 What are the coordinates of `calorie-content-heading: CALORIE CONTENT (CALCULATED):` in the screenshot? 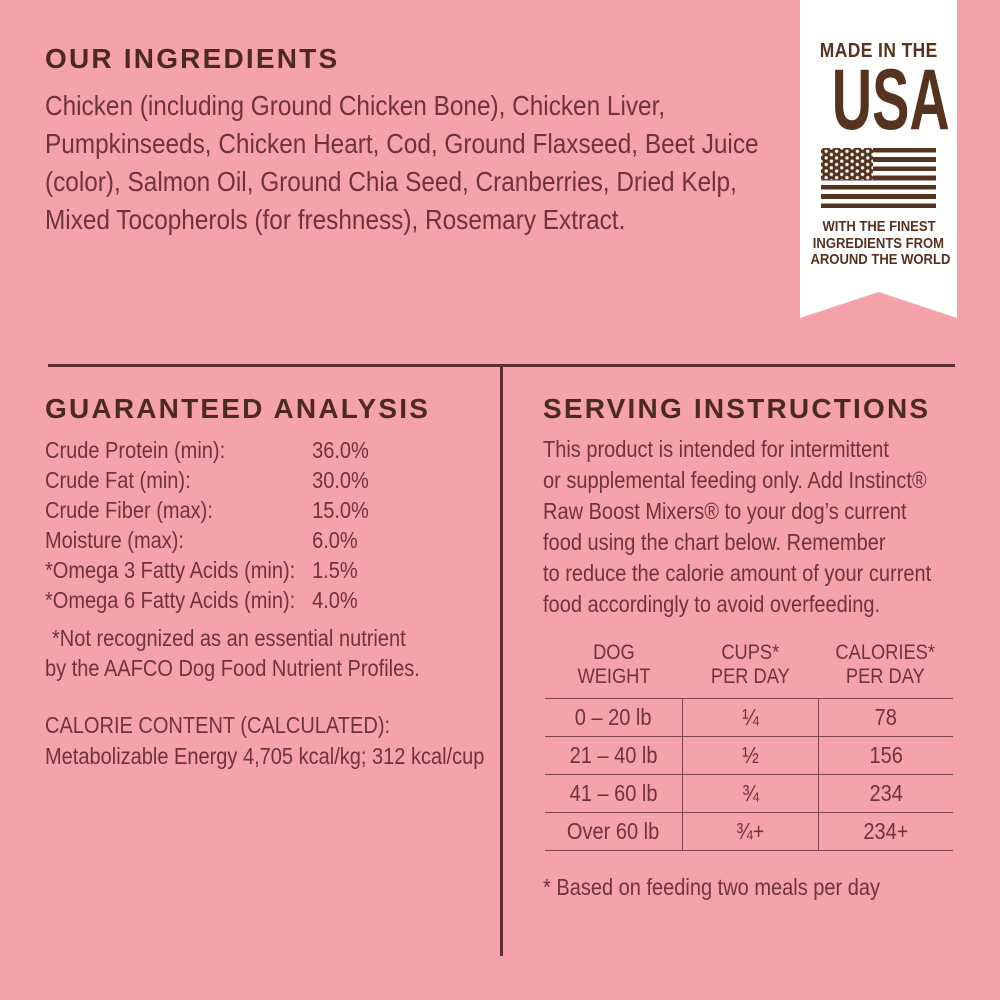 It's located at (218, 725).